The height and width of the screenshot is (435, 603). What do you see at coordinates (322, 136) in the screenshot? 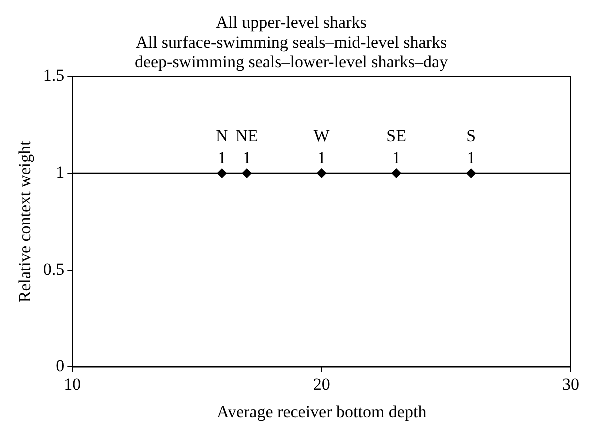
I see `annotation: W` at bounding box center [322, 136].